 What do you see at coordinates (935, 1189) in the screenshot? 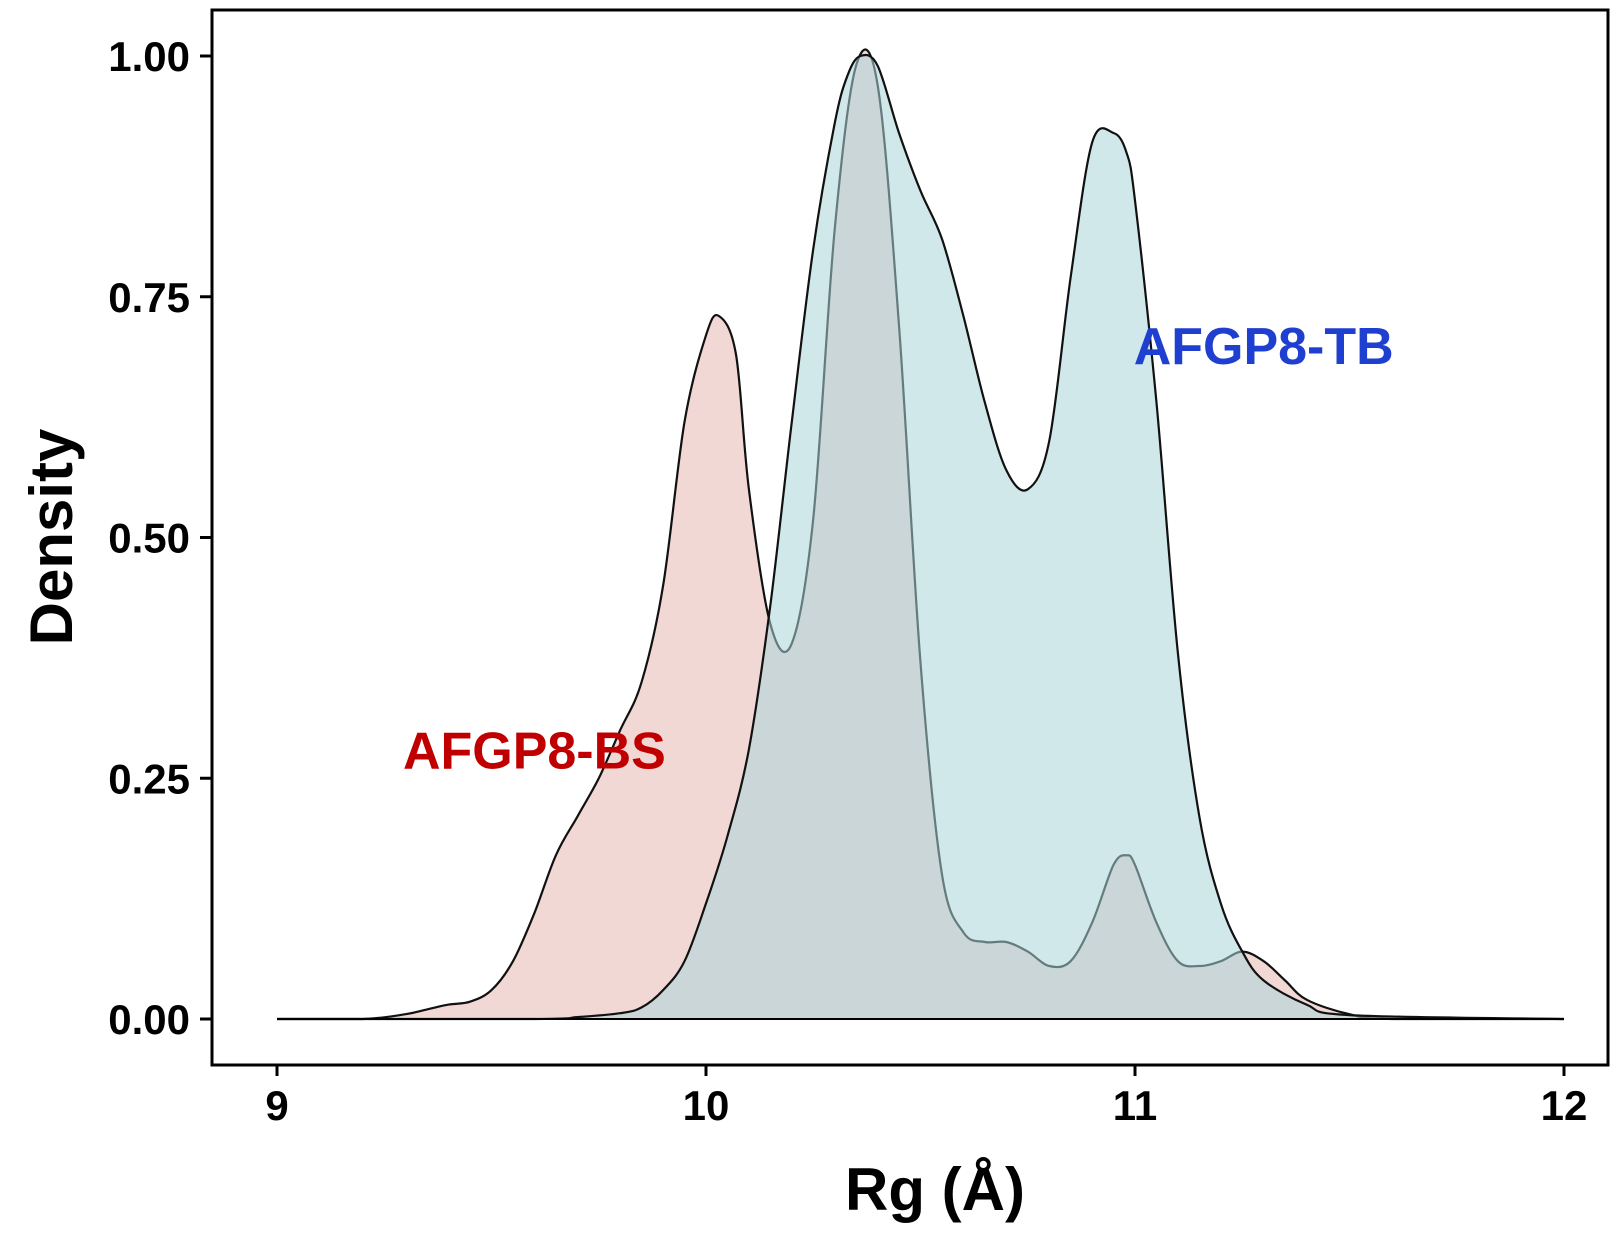
I see `x-axis-title: Rg (Å)` at bounding box center [935, 1189].